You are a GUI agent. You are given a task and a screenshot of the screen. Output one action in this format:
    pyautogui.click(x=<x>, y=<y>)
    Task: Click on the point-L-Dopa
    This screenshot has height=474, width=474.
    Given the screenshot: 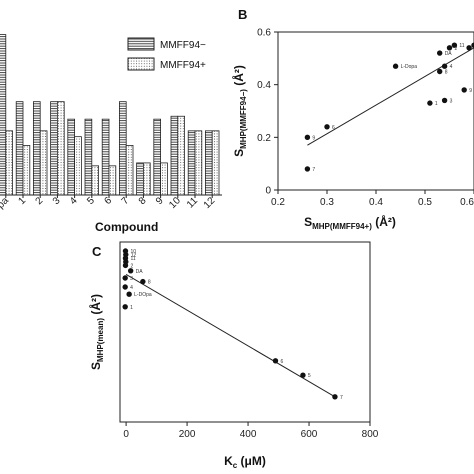 What is the action you would take?
    pyautogui.click(x=395, y=66)
    